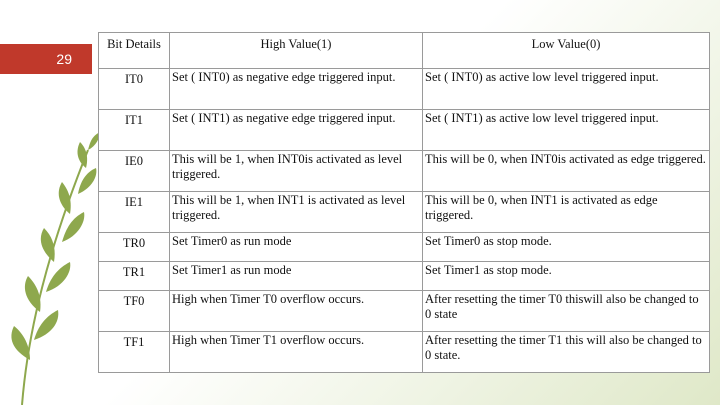  What do you see at coordinates (134, 212) in the screenshot?
I see `bit-name-cell: IE1` at bounding box center [134, 212].